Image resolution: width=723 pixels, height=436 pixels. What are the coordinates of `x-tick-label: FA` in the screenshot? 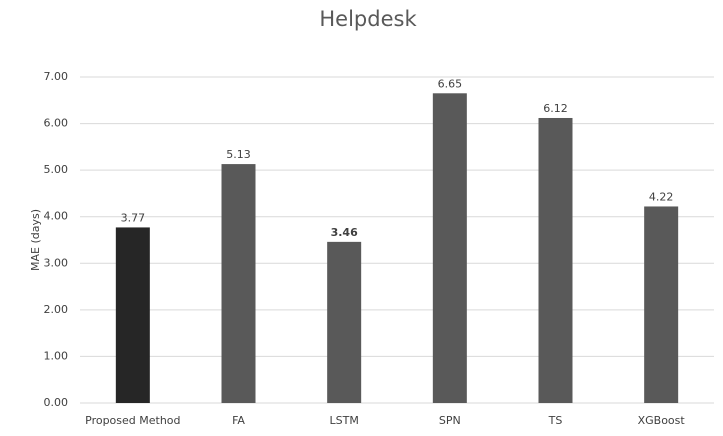 It's located at (238, 420).